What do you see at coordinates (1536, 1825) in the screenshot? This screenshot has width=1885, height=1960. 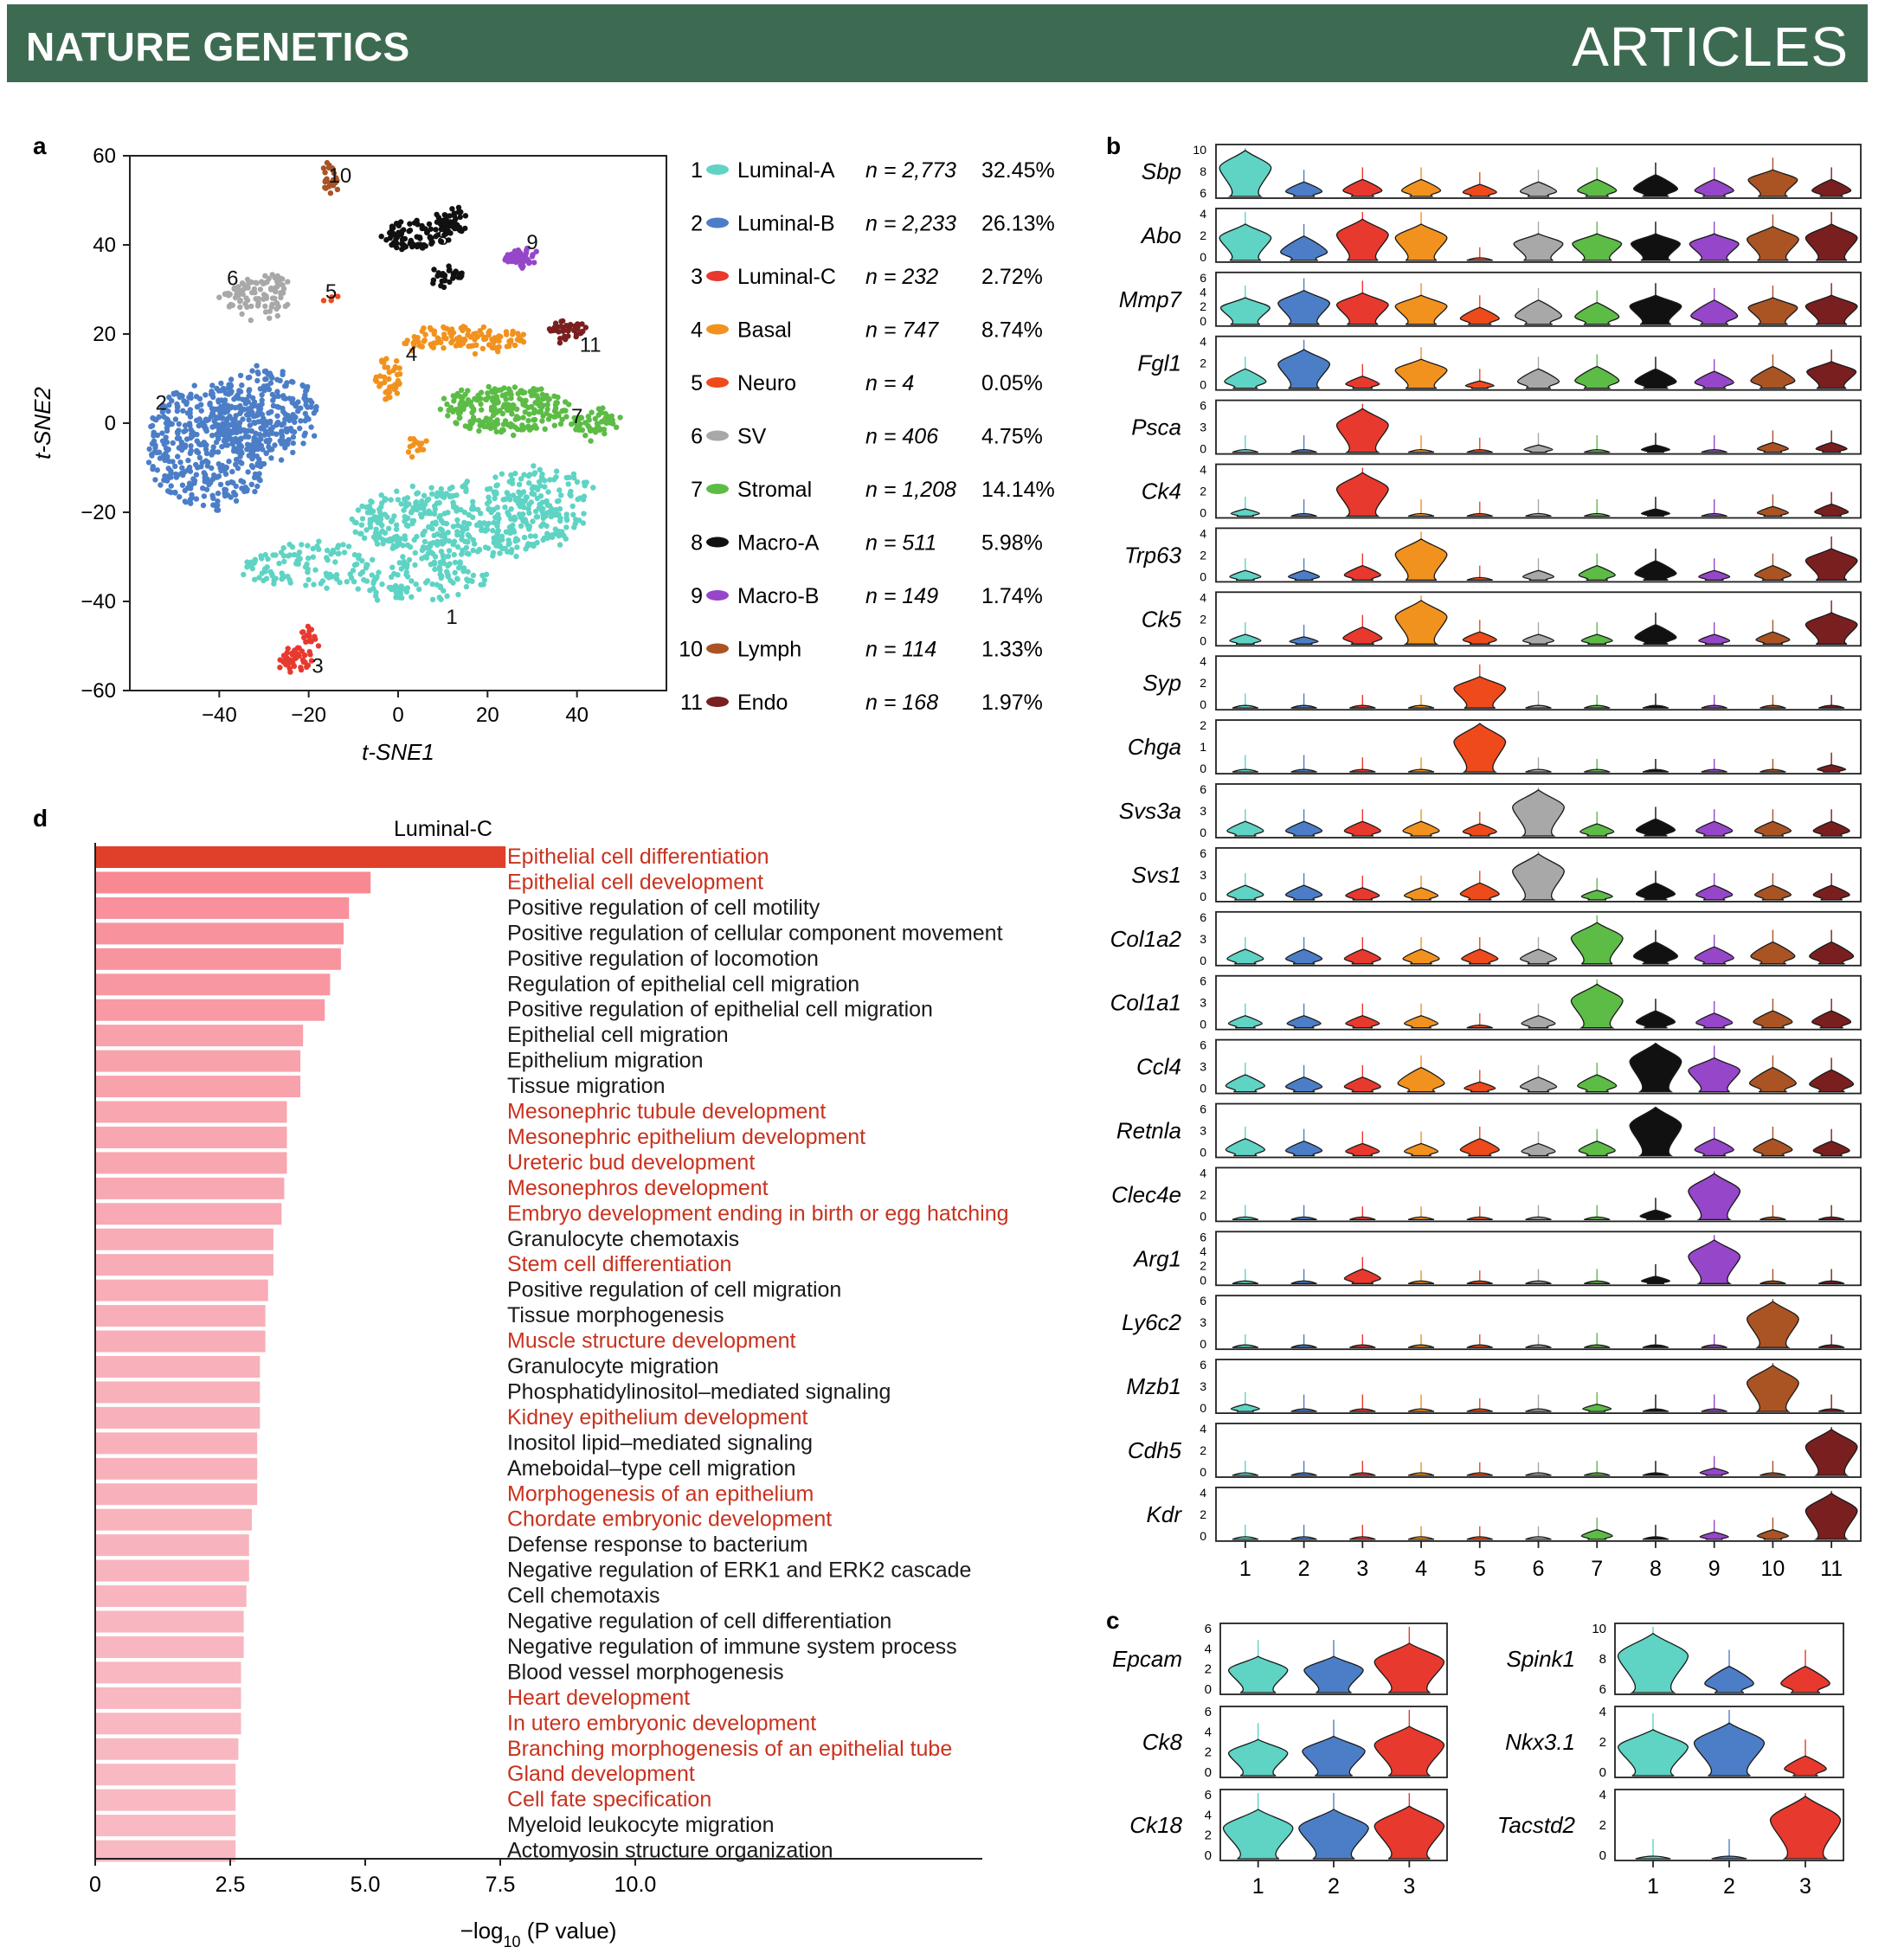 I see `gene-label: Tacstd2` at bounding box center [1536, 1825].